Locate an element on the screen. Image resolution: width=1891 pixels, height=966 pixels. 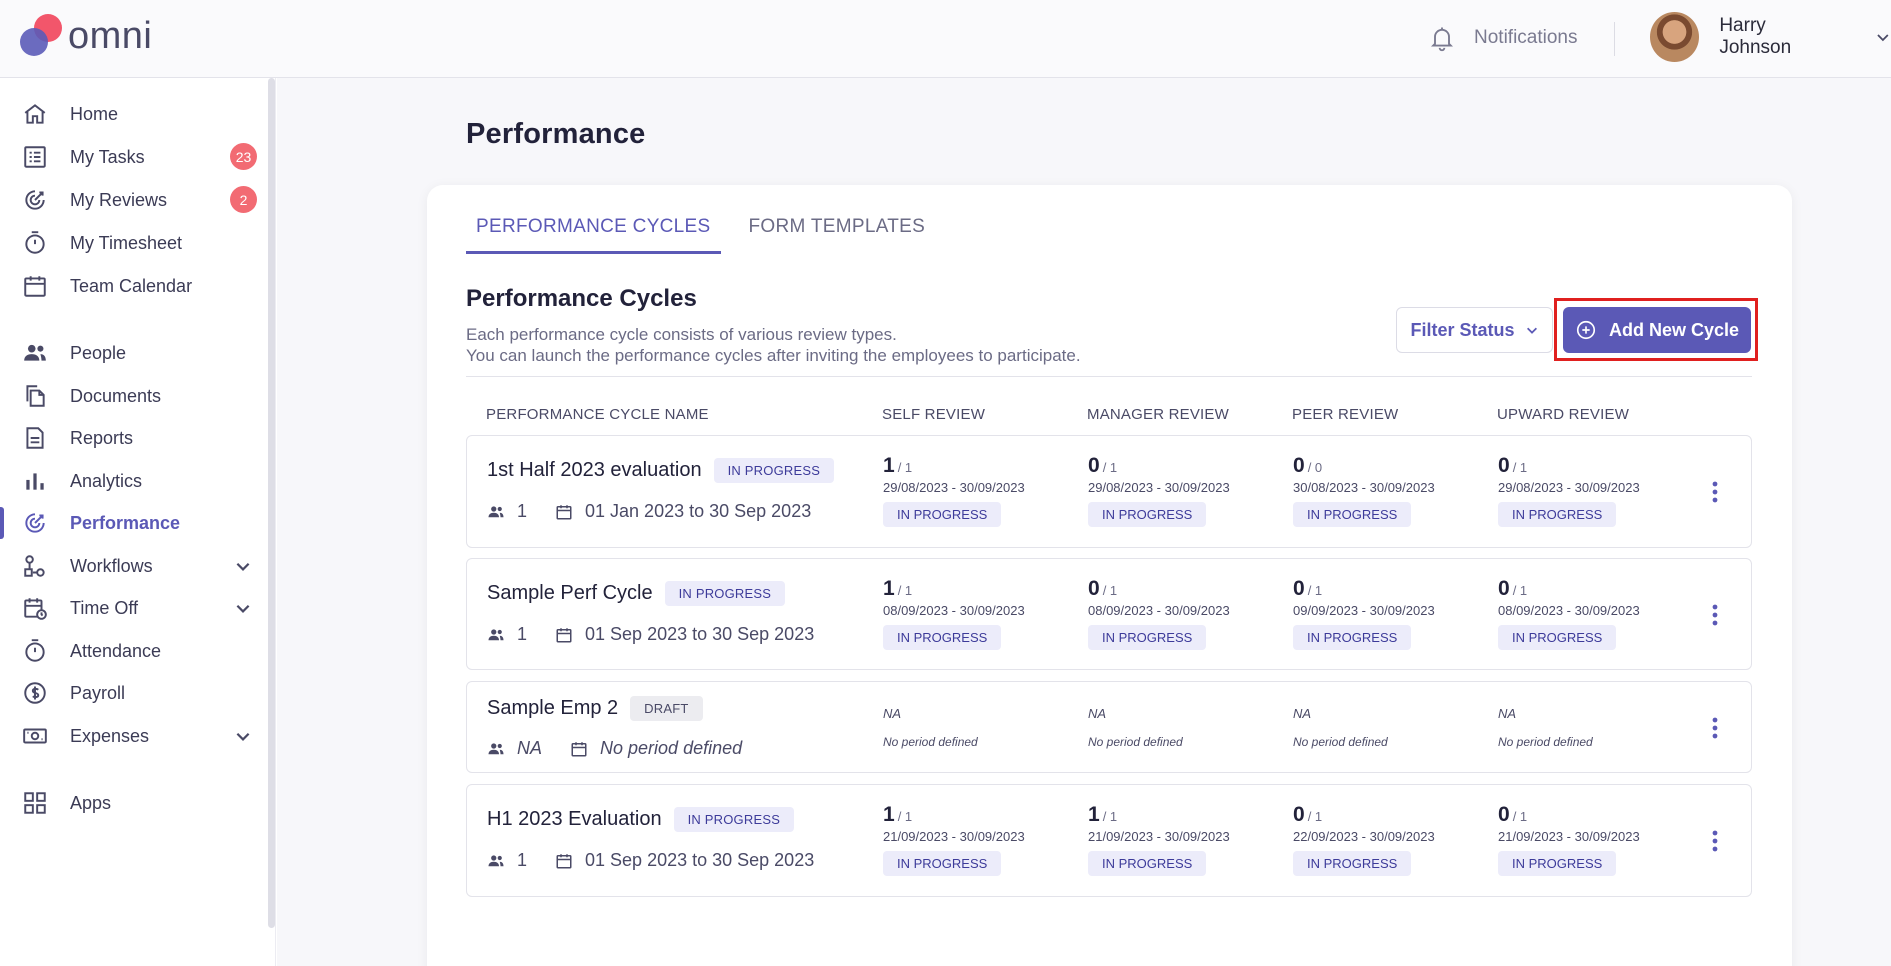
review-dates: 30/08/2023 - 30/09/2023 is located at coordinates (1364, 487).